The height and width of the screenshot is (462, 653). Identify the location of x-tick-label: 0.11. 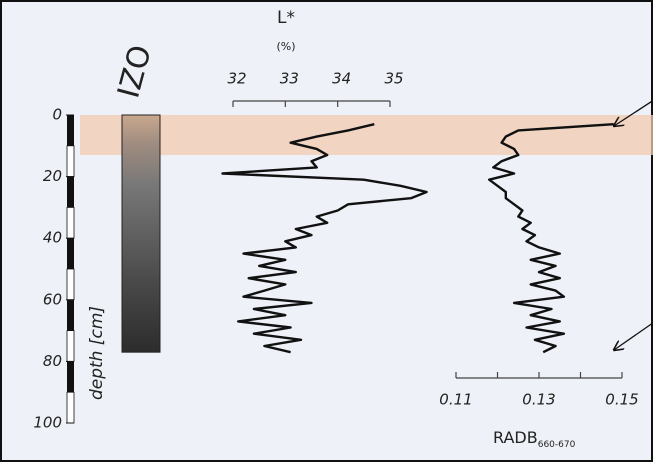
(455, 400).